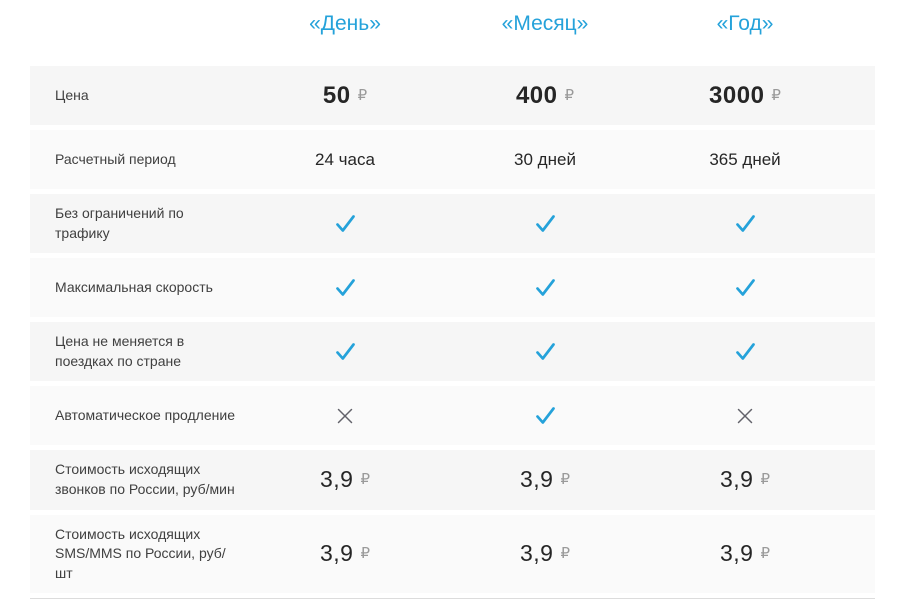  I want to click on table-row: Расчетный период 24 часа 30 дней 365 дней, so click(452, 159).